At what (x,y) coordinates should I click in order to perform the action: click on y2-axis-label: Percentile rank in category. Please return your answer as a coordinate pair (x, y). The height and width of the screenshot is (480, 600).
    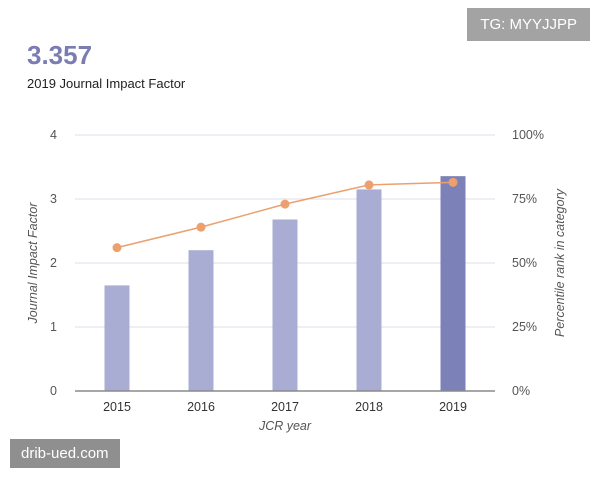
    Looking at the image, I should click on (560, 262).